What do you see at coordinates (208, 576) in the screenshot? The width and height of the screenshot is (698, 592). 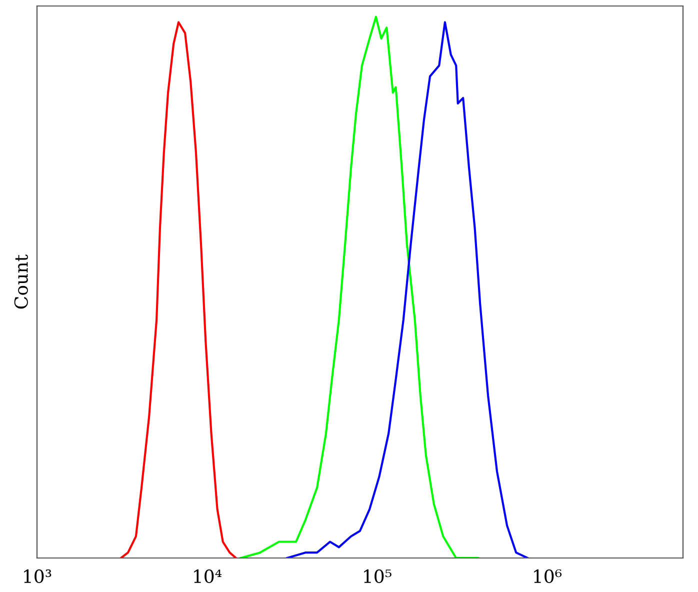 I see `x-tick-label: 10⁴` at bounding box center [208, 576].